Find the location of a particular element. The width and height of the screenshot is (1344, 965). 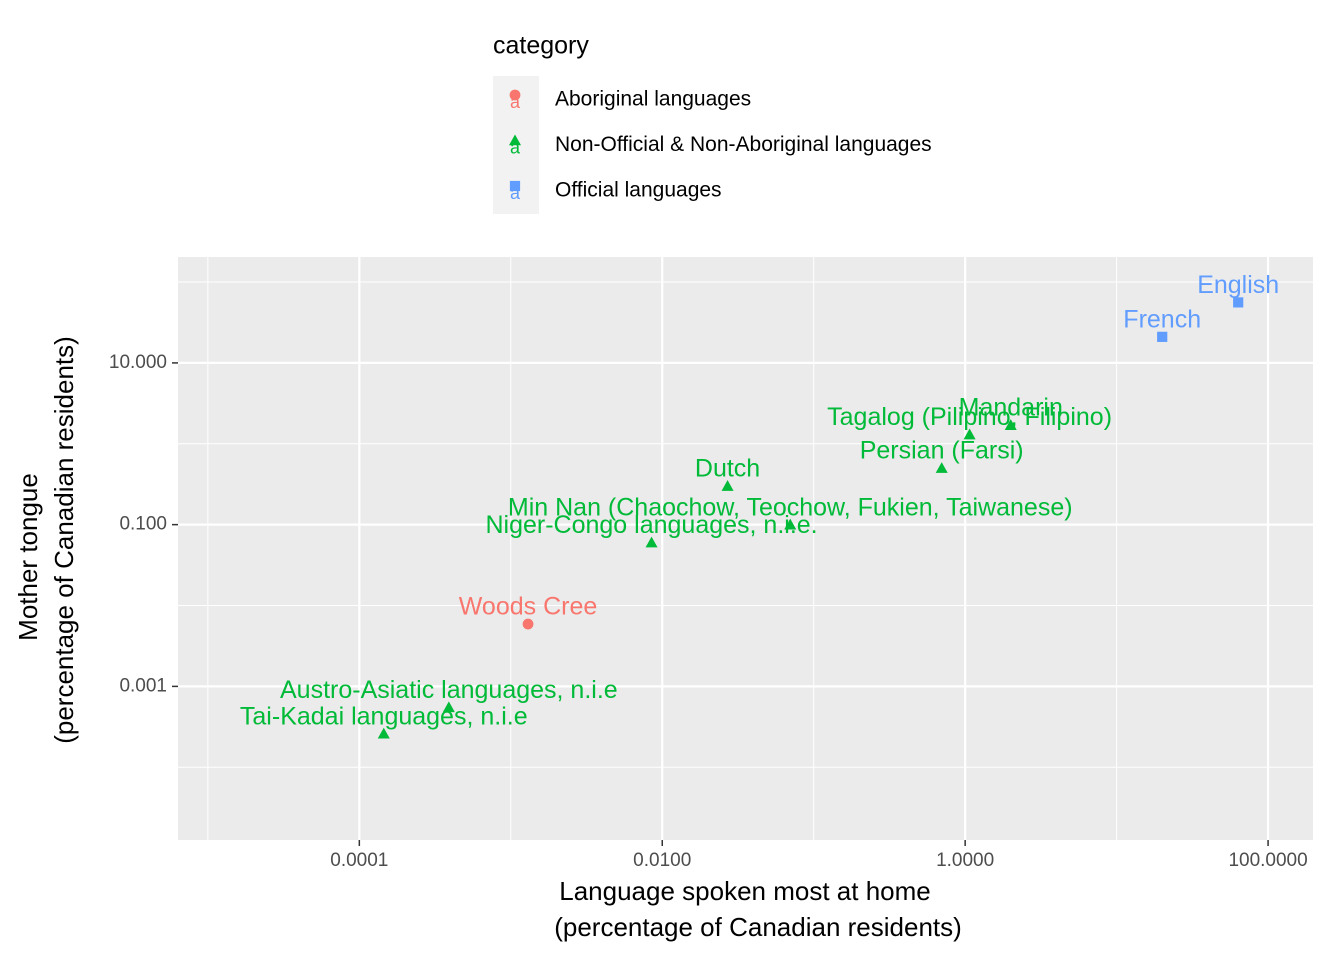

point-label: Persian (Farsi) is located at coordinates (942, 451).